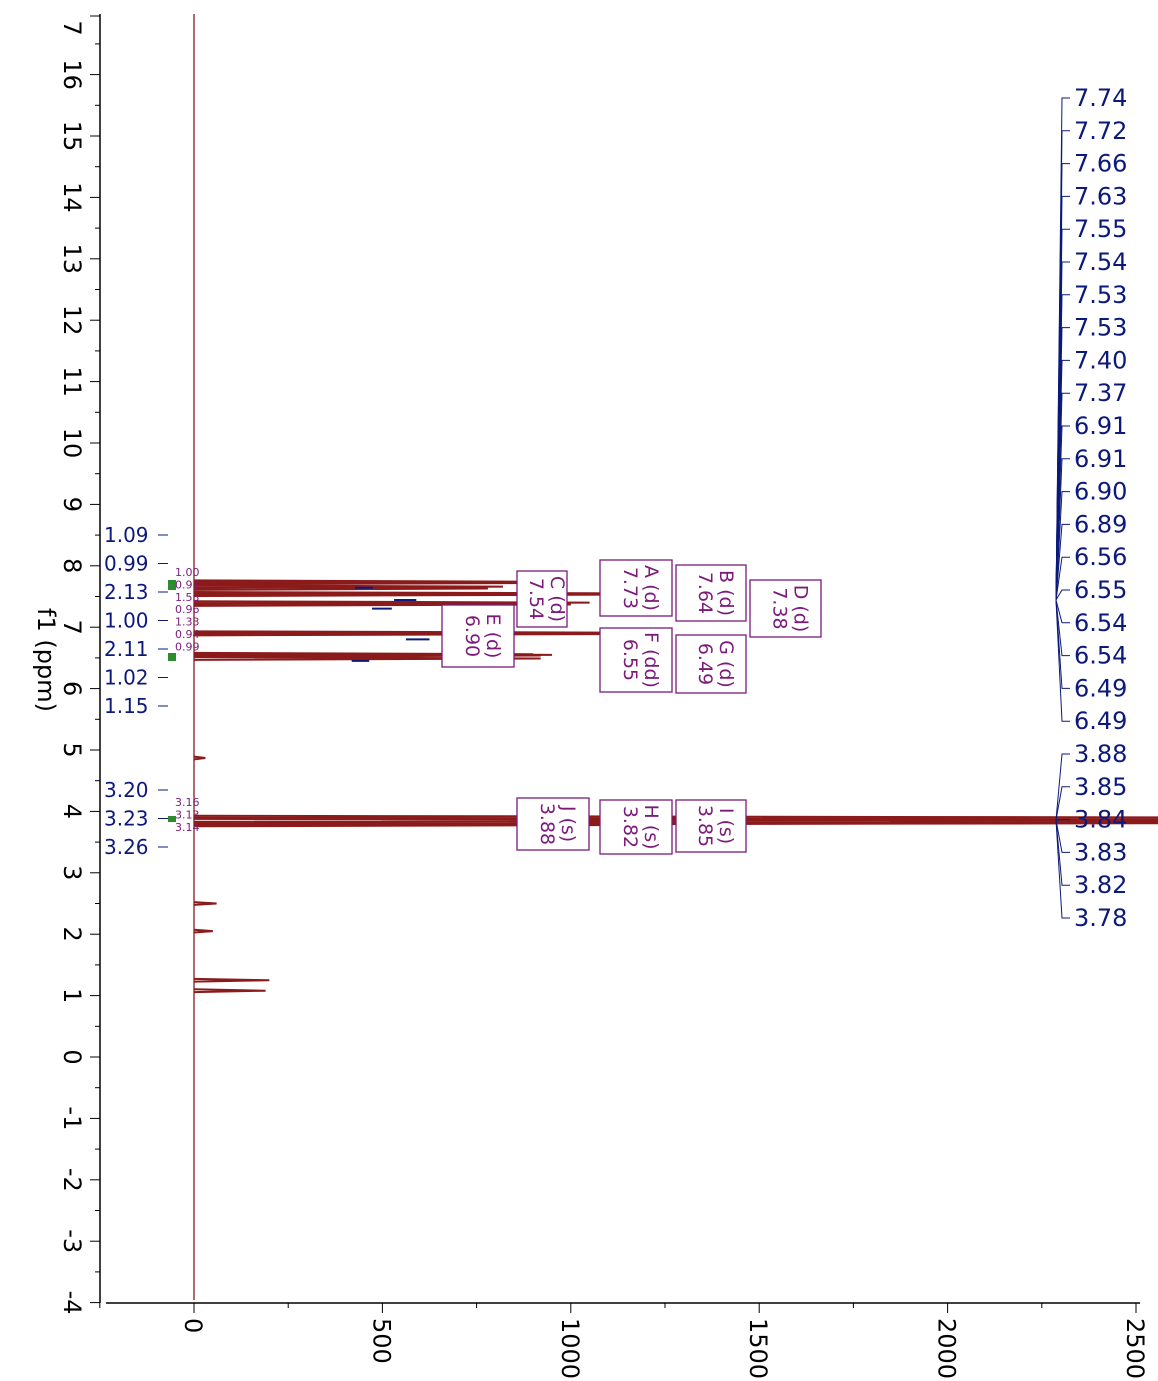 The image size is (1158, 1381). I want to click on integral-small-label: 3.16, so click(187, 802).